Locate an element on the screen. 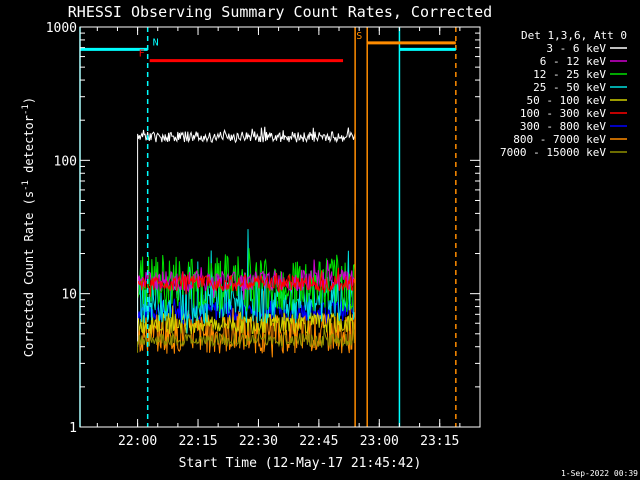  x-axis-label: Start Time (12-May-17 21:45:42) is located at coordinates (300, 463).